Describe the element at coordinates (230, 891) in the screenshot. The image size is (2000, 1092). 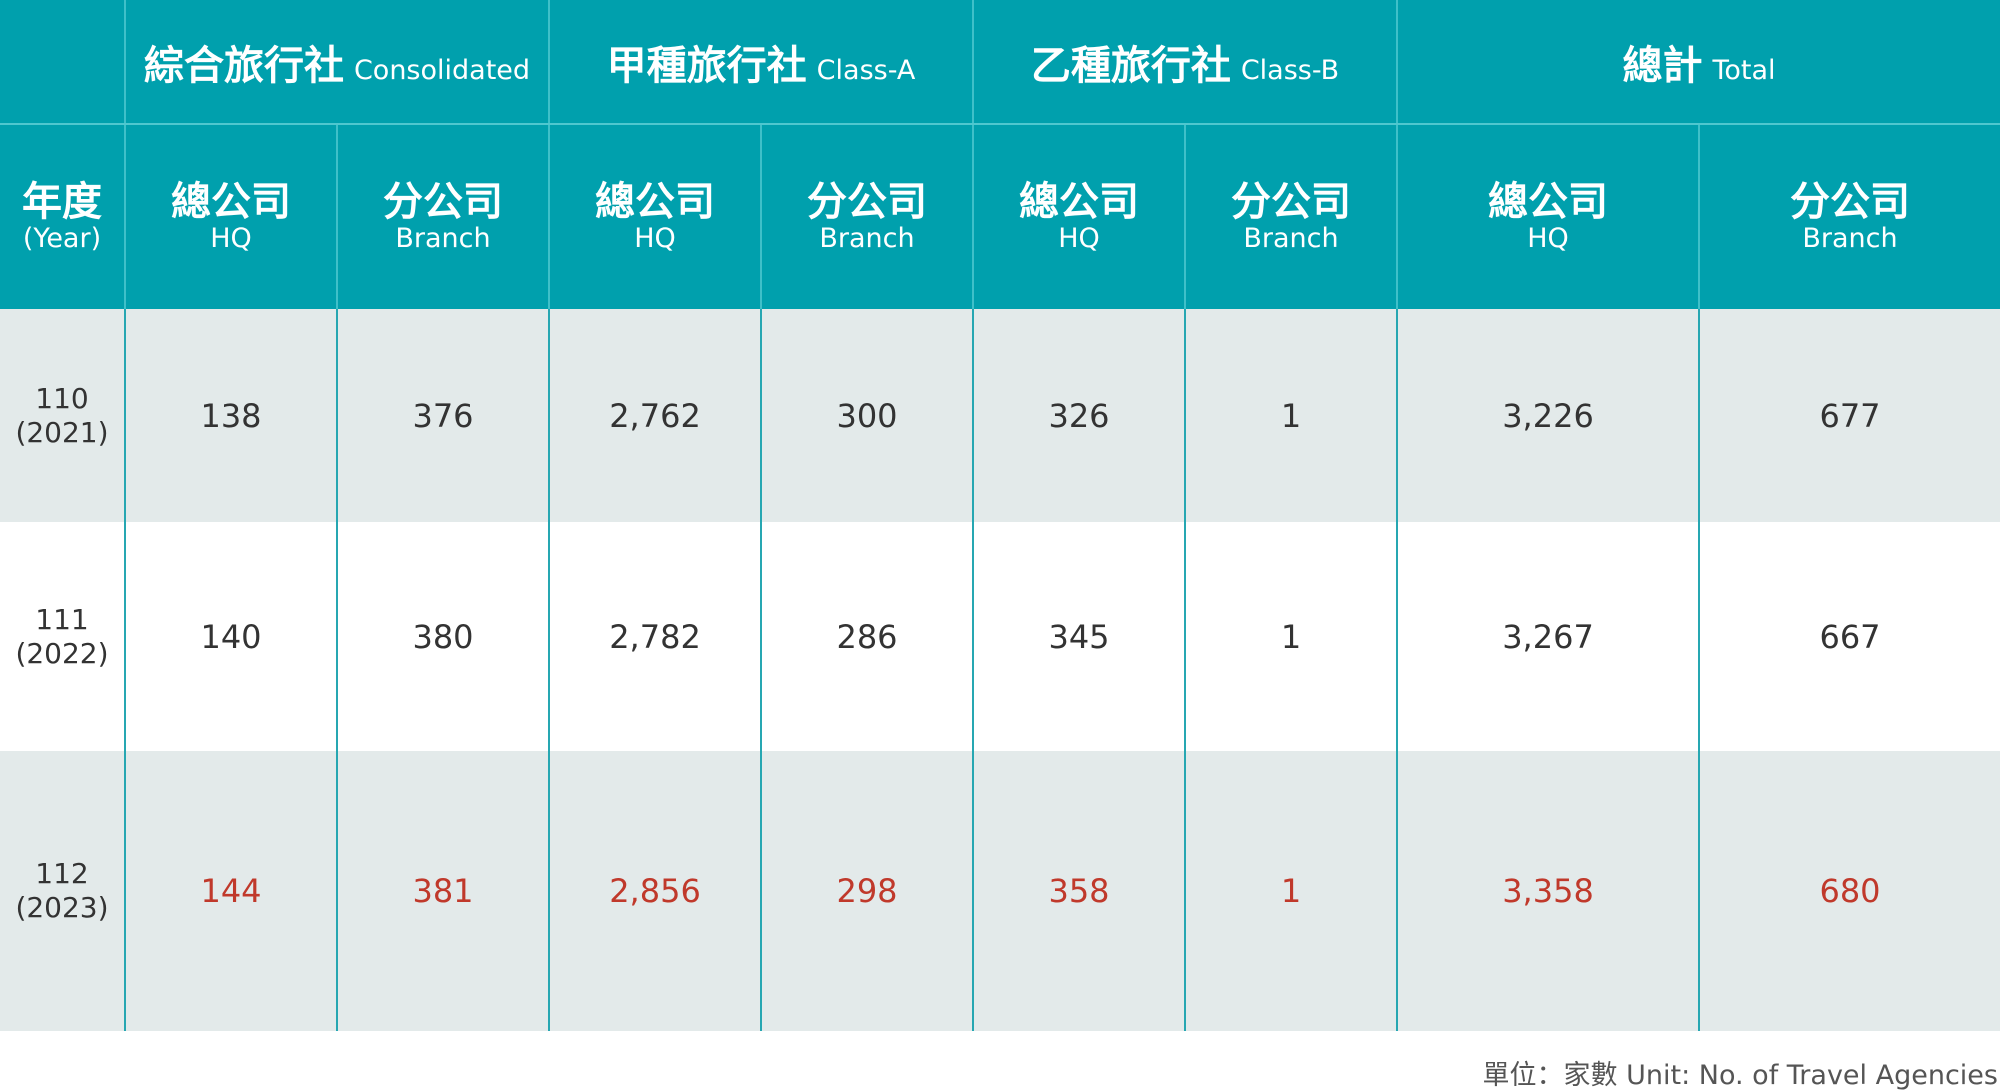
I see `value-cell: 144` at that location.